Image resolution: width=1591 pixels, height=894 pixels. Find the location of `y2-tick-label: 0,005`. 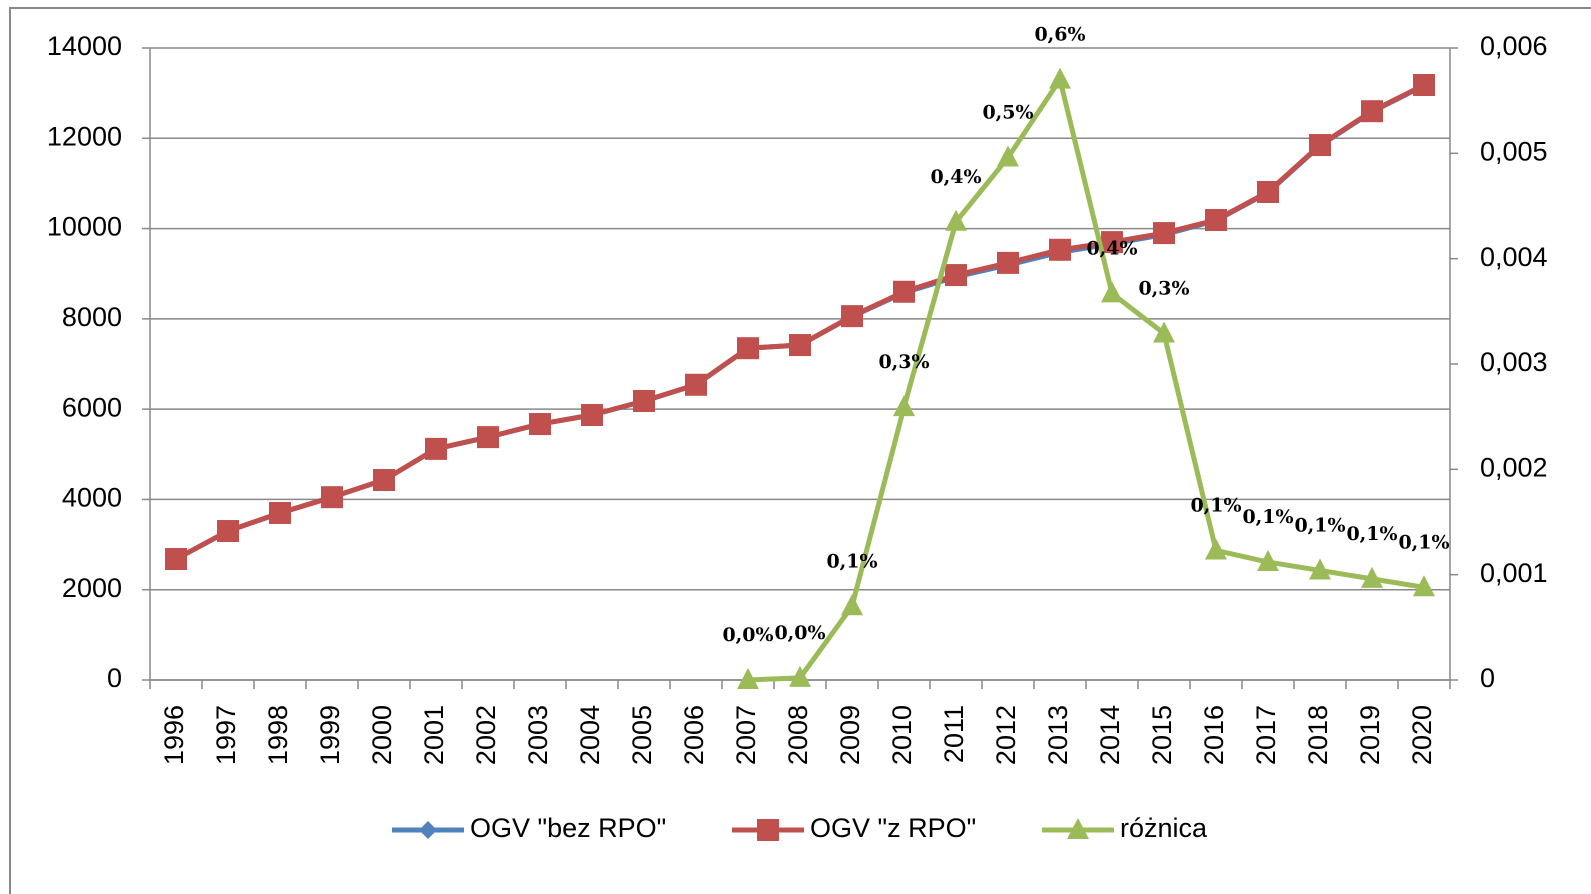

y2-tick-label: 0,005 is located at coordinates (1514, 151).